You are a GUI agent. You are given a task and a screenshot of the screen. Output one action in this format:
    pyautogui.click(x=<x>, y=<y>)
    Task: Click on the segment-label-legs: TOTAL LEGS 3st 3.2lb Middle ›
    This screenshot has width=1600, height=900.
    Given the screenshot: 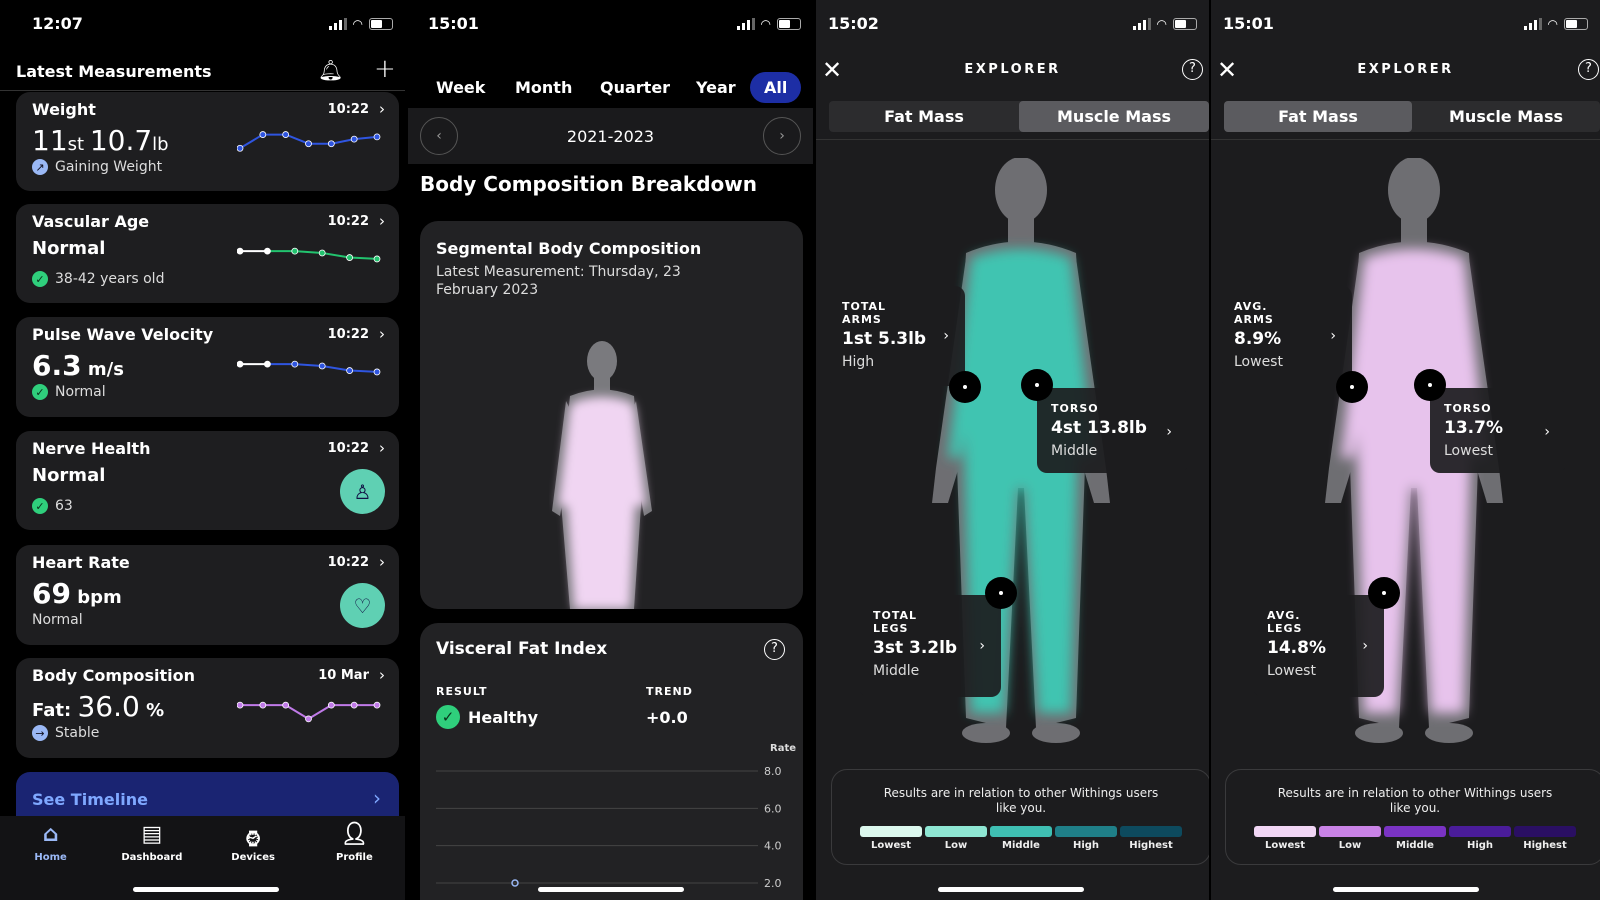 What is the action you would take?
    pyautogui.click(x=930, y=646)
    